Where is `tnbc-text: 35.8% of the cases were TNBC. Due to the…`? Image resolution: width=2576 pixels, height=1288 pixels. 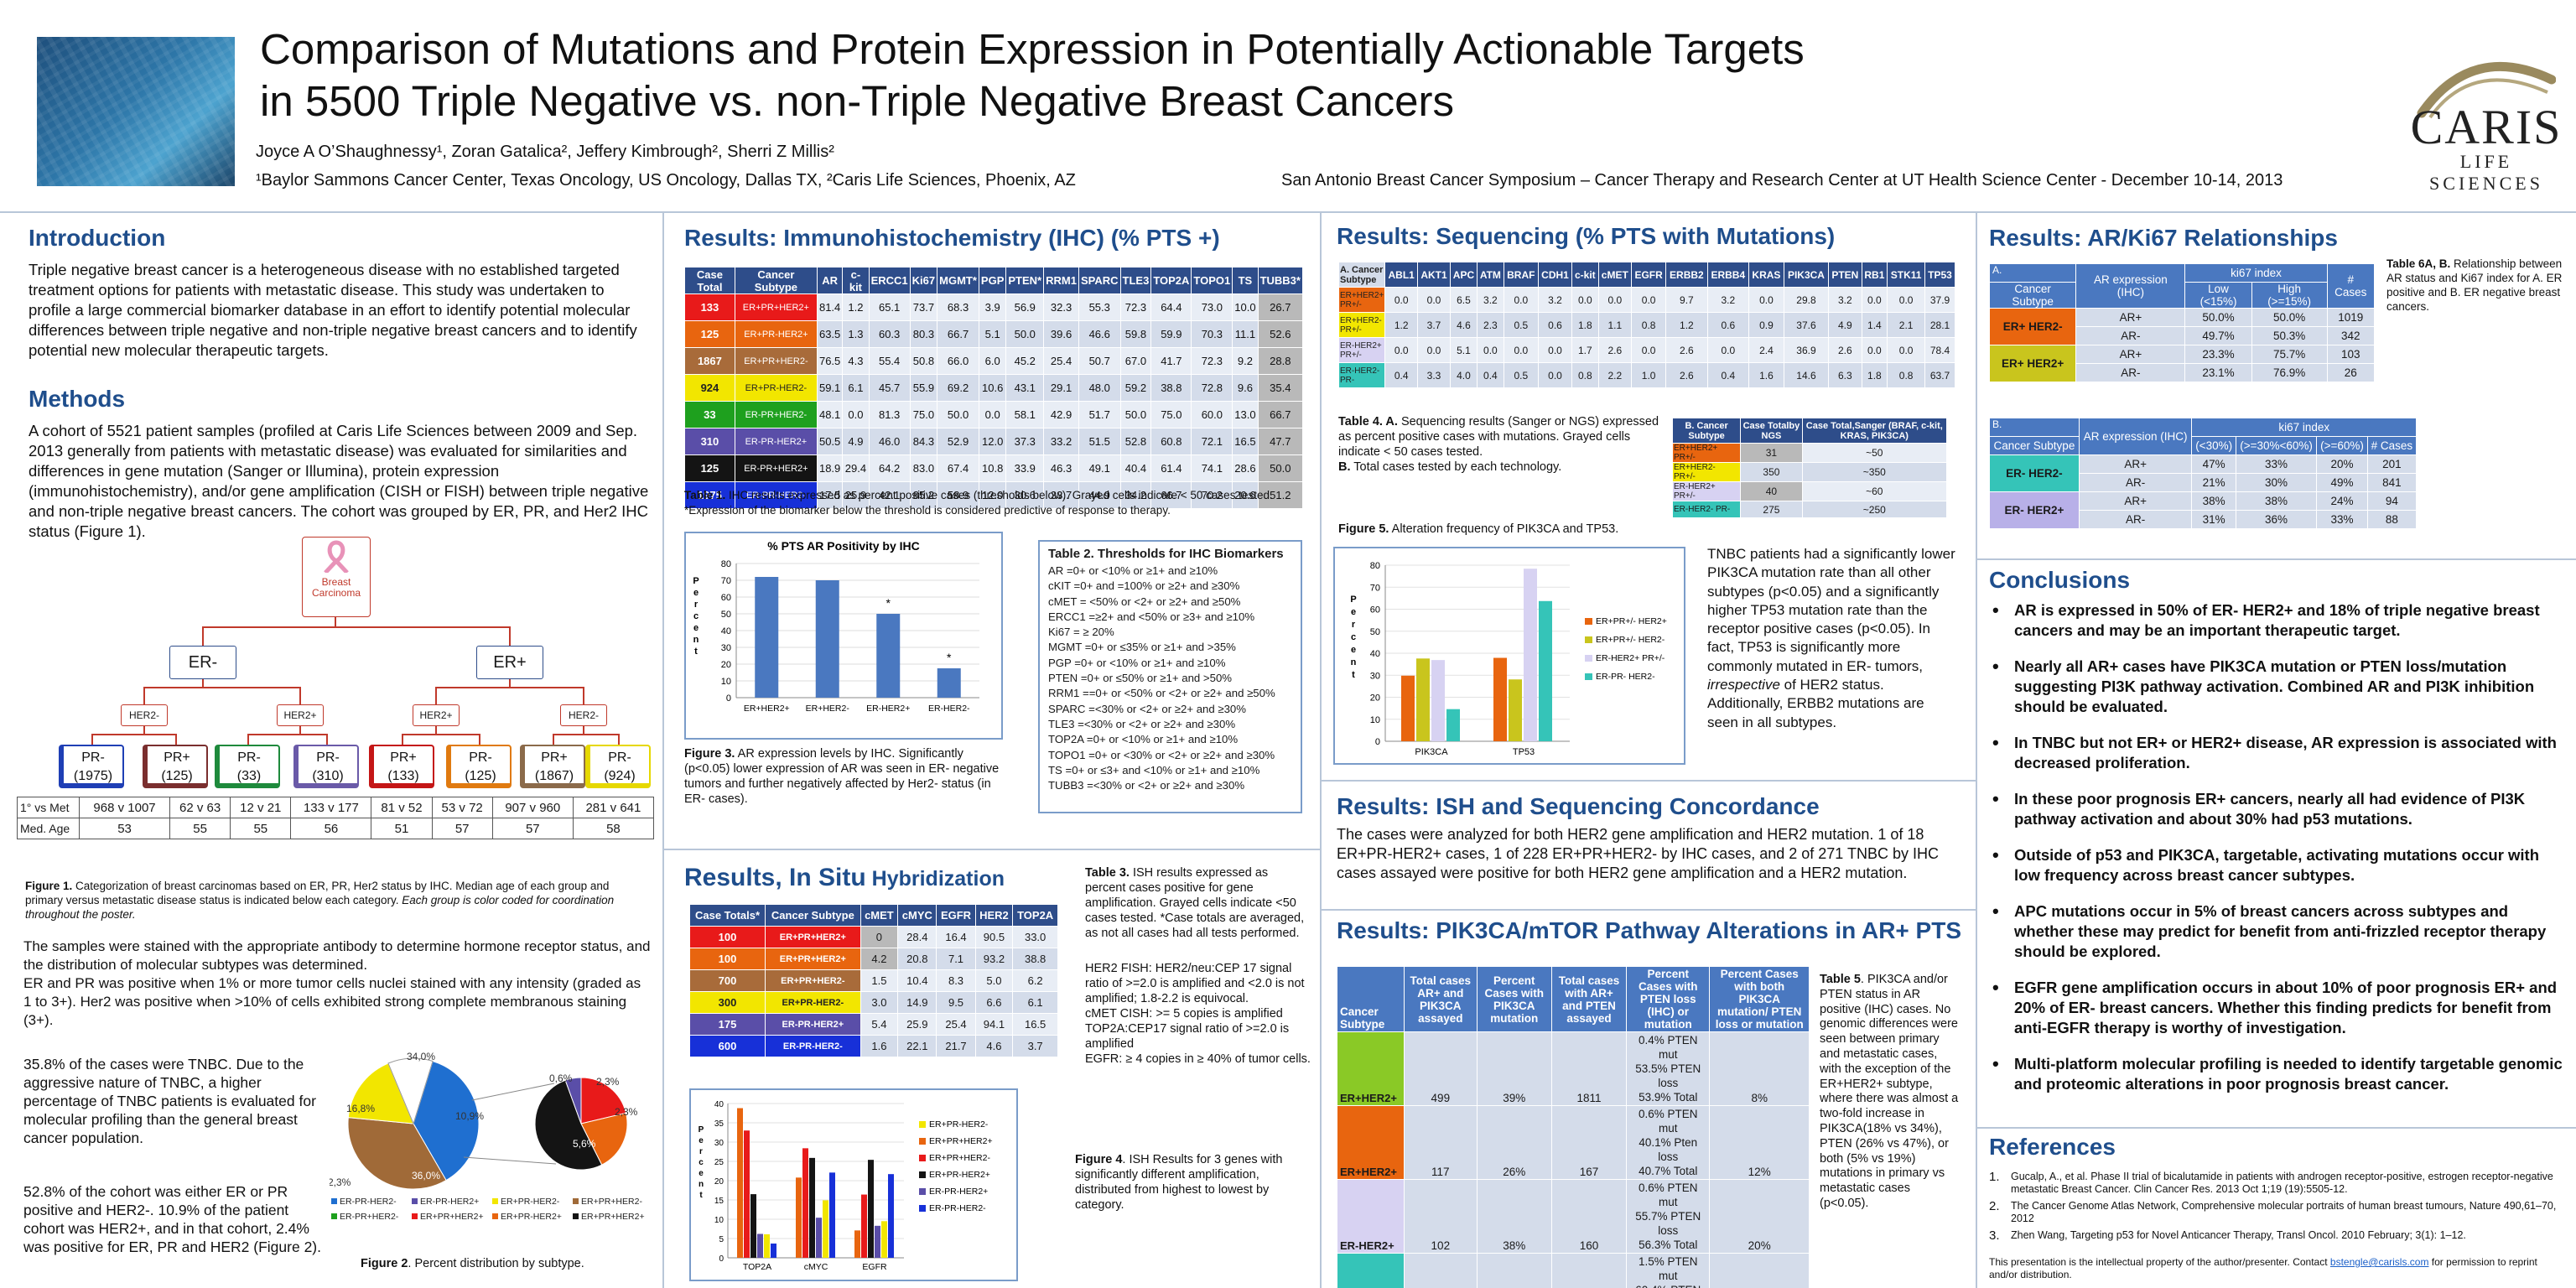
tnbc-text: 35.8% of the cases were TNBC. Due to the… is located at coordinates (169, 1101).